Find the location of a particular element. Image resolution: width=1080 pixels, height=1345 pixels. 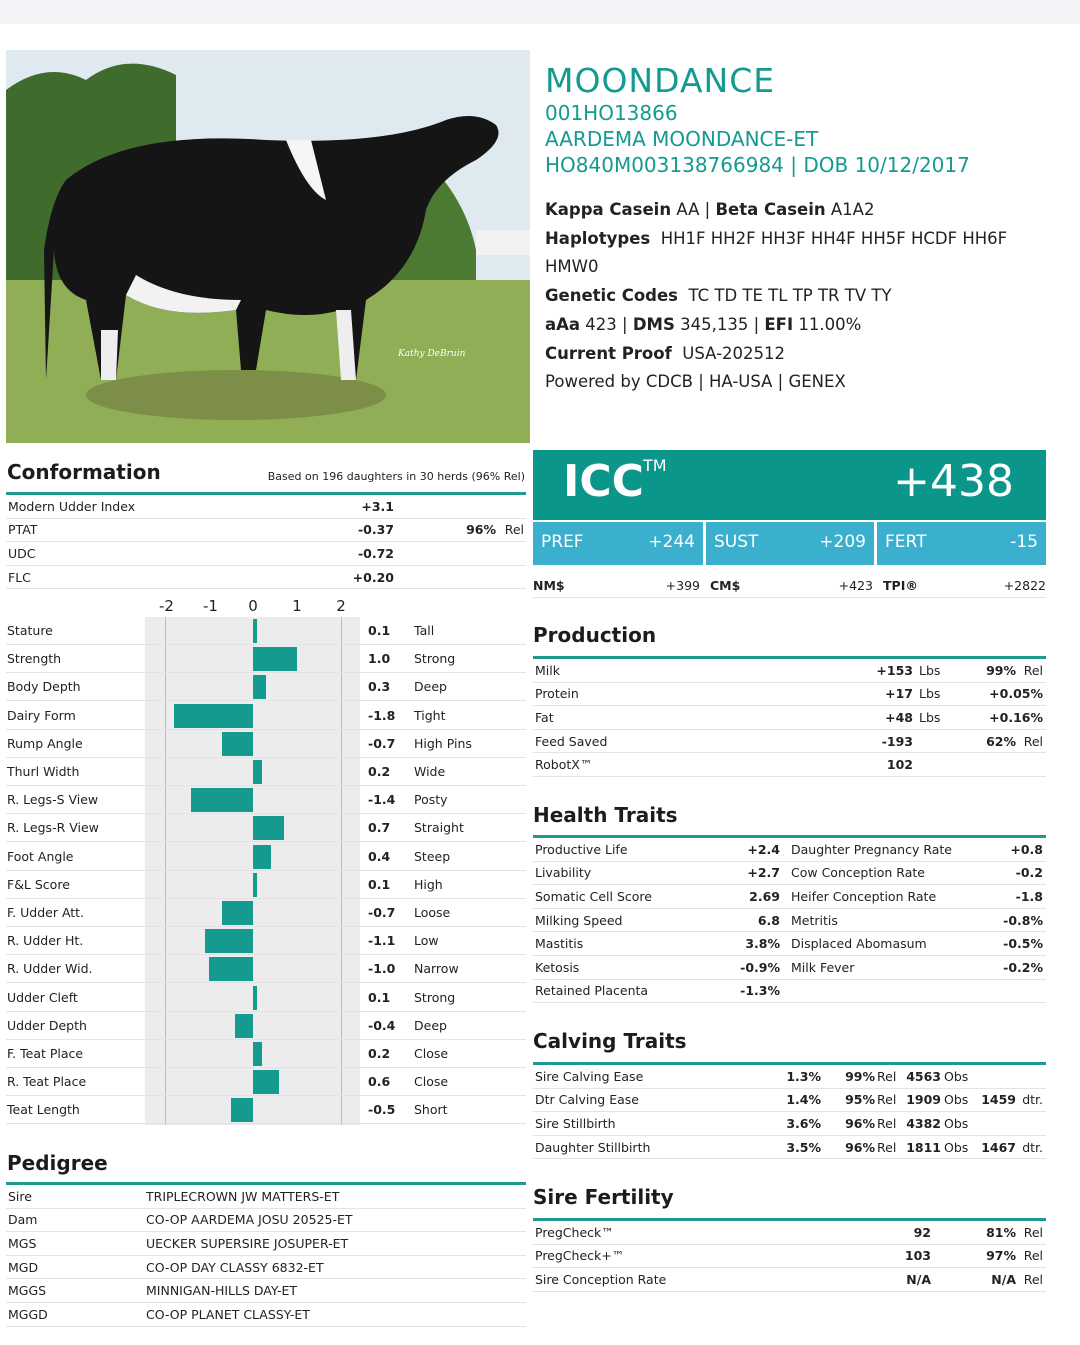

trait-label: F&L Score is located at coordinates (38, 884).